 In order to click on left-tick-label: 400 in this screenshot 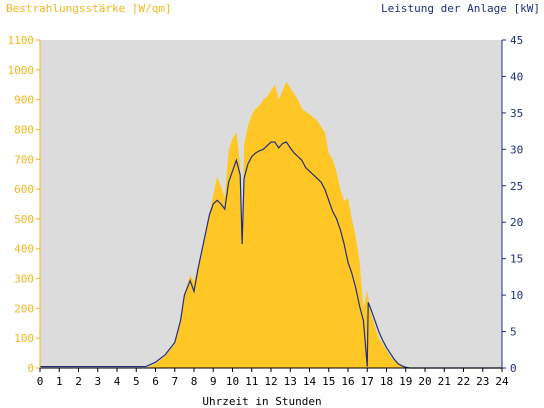, I will do `click(24, 249)`.